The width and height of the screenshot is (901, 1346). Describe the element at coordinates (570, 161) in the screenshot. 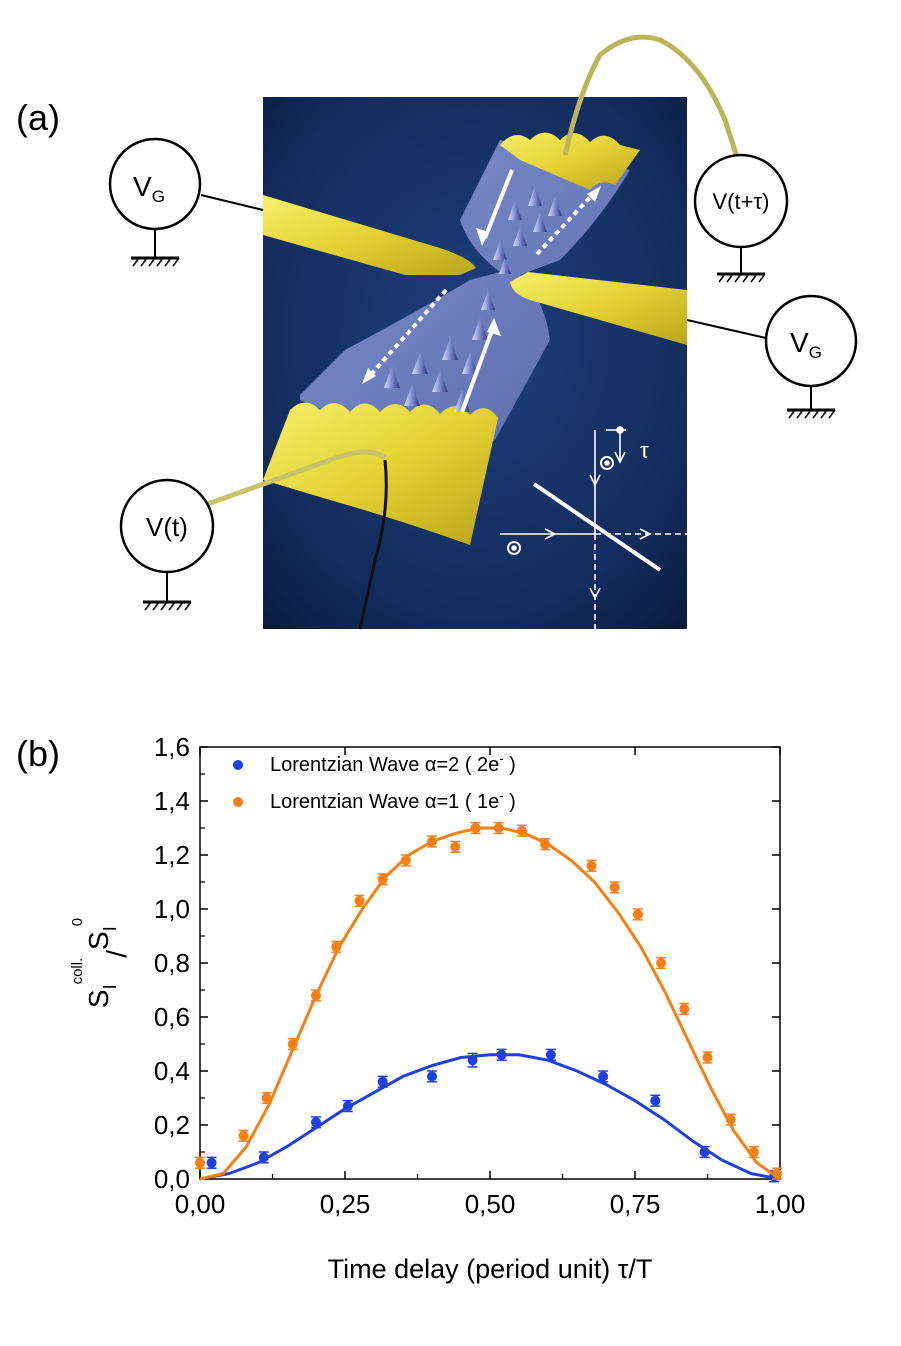

I see `ohmic-contact-top` at that location.